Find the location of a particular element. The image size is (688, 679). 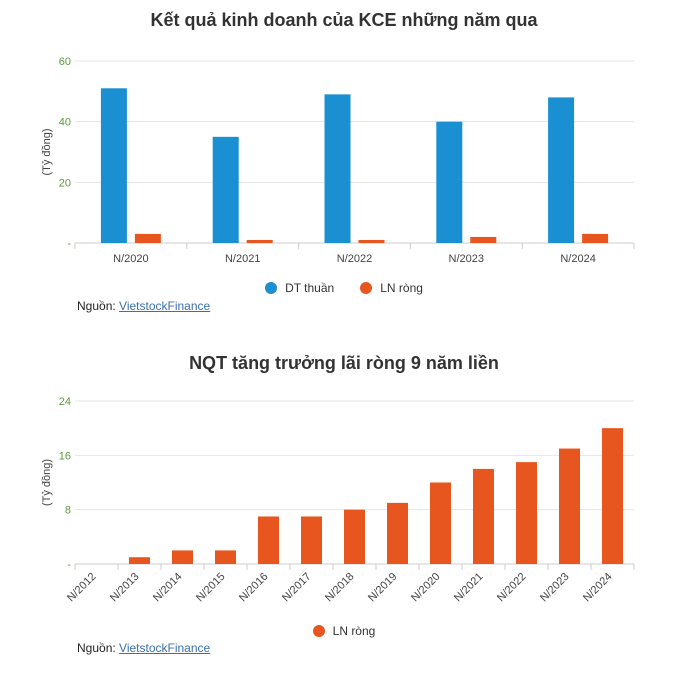

legend-item-dt-thuan: DT thuần is located at coordinates (299, 288).